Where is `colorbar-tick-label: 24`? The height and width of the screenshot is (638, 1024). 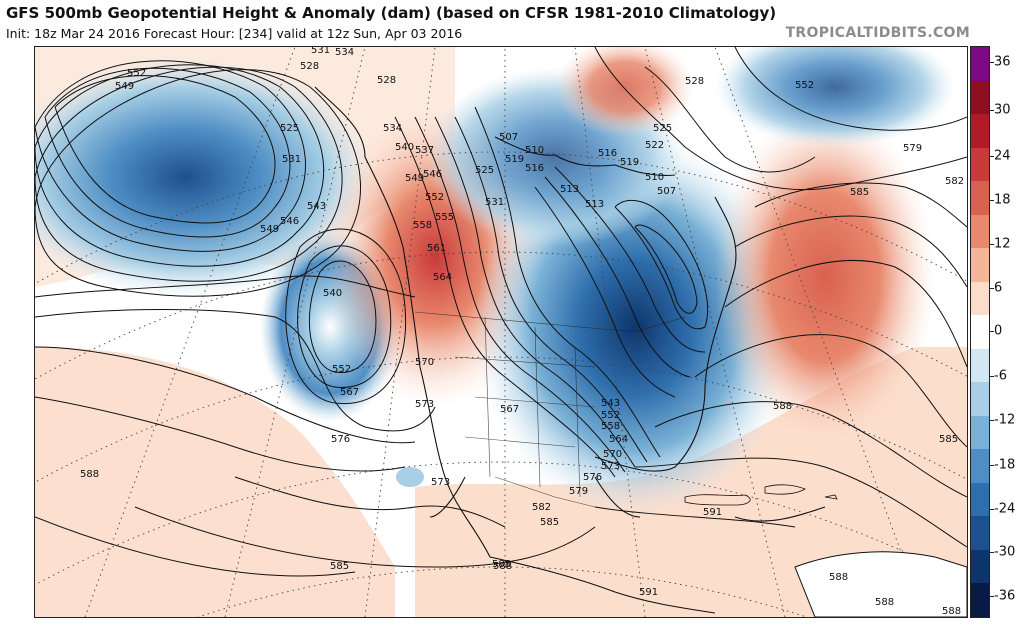 colorbar-tick-label: 24 is located at coordinates (1002, 156).